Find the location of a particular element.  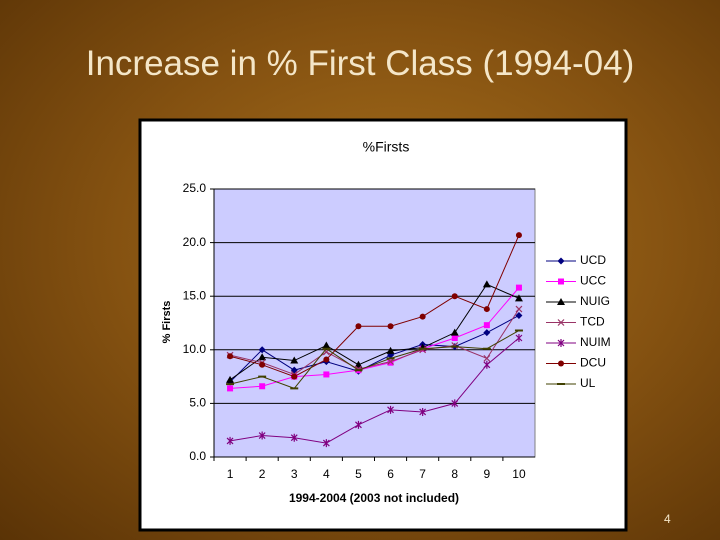

x-axis-label: 1994-2004 (2003 not included) is located at coordinates (374, 498).